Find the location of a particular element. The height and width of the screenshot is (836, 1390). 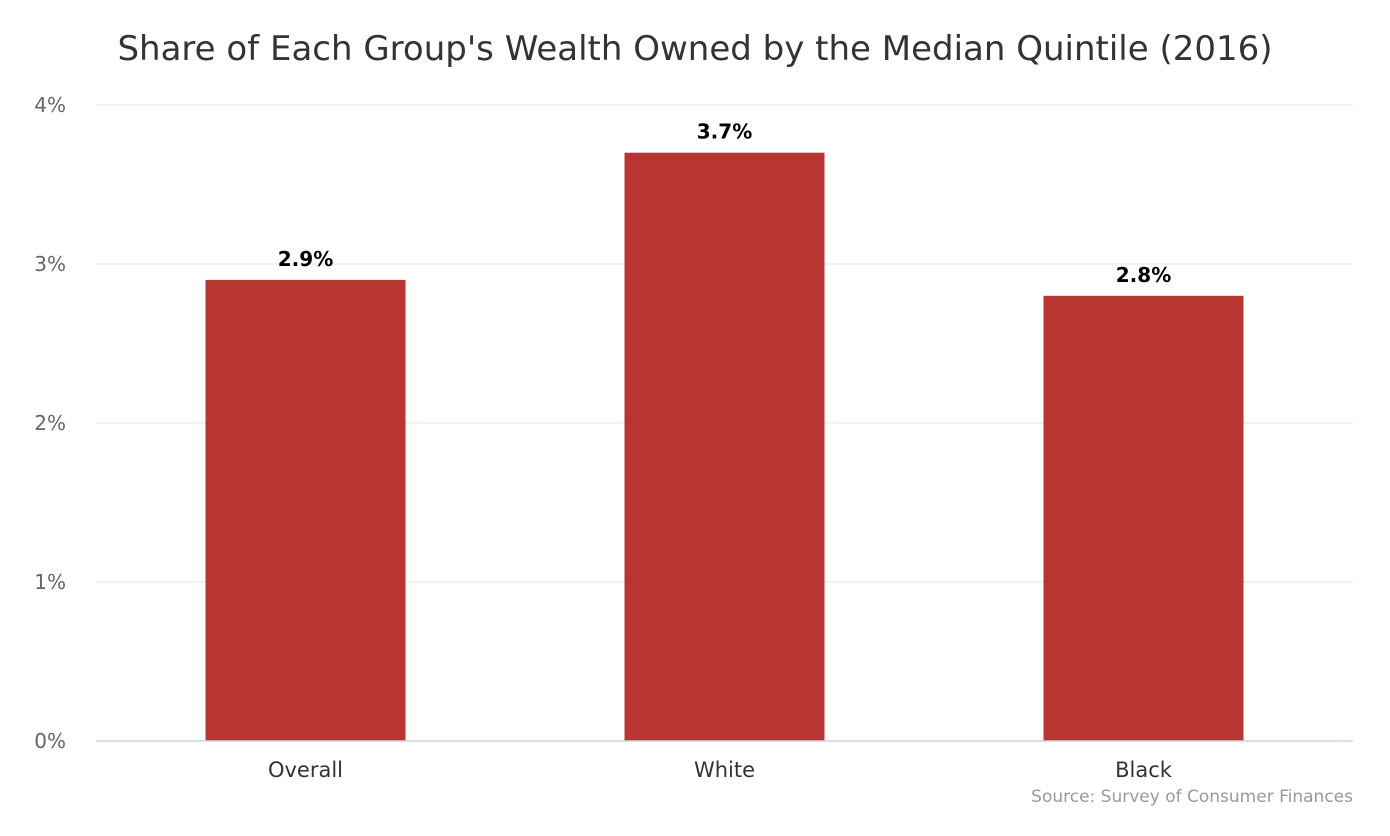

bar-black is located at coordinates (1143, 518).